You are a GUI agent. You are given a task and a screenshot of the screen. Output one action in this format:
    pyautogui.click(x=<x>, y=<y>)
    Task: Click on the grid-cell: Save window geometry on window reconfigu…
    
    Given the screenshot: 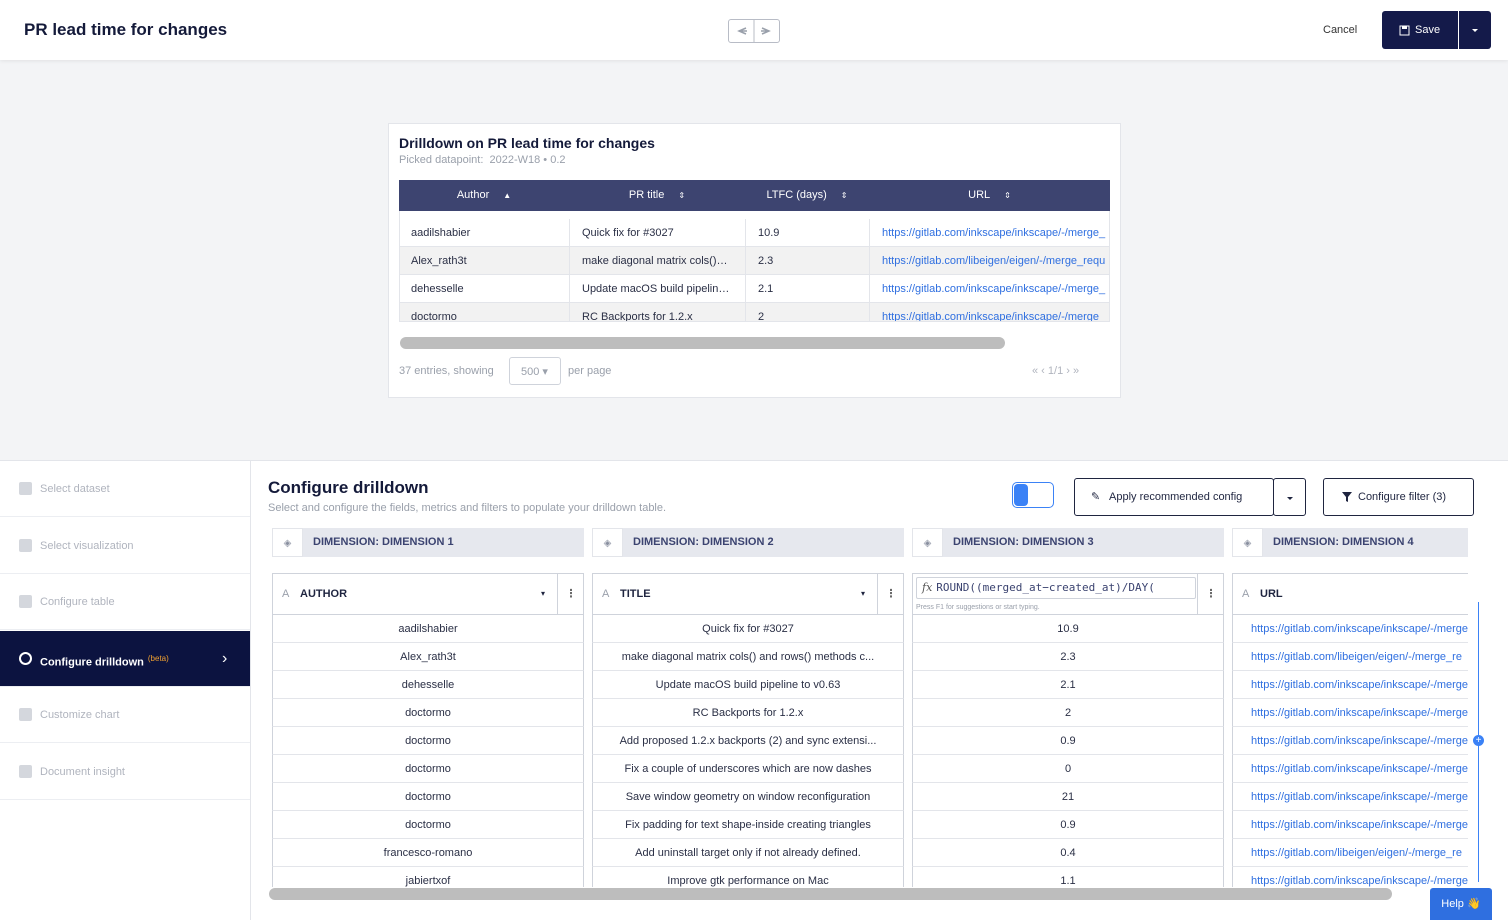 What is the action you would take?
    pyautogui.click(x=748, y=797)
    